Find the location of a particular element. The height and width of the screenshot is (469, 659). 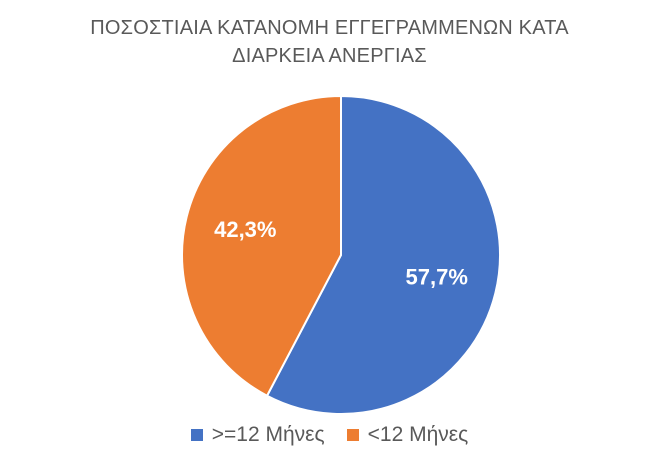

legend-label: <12 Μήνες is located at coordinates (418, 434).